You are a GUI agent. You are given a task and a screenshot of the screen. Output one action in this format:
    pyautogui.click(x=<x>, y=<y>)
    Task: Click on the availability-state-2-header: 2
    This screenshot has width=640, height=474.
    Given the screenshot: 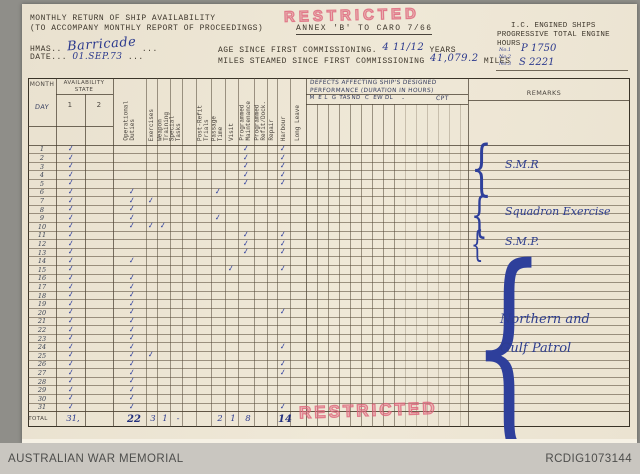 What is the action you would take?
    pyautogui.click(x=99, y=105)
    